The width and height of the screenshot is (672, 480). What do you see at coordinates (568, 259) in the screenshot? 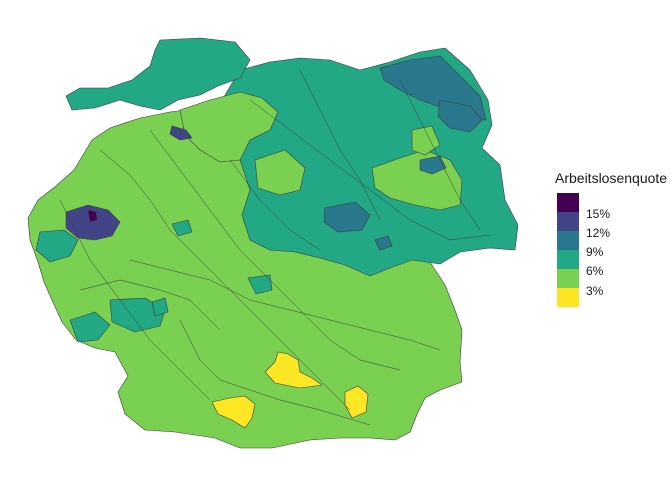
I see `legend-swatch-mid` at bounding box center [568, 259].